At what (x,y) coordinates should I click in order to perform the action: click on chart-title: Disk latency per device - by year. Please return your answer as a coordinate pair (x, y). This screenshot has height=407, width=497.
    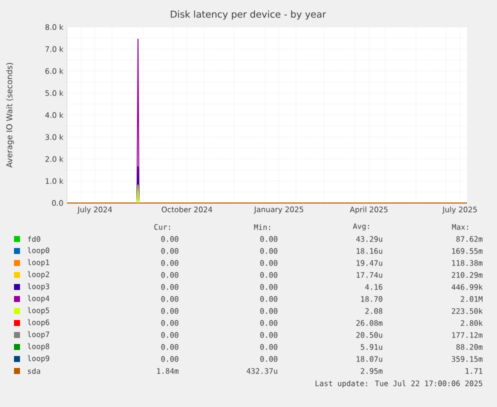
    Looking at the image, I should click on (248, 15).